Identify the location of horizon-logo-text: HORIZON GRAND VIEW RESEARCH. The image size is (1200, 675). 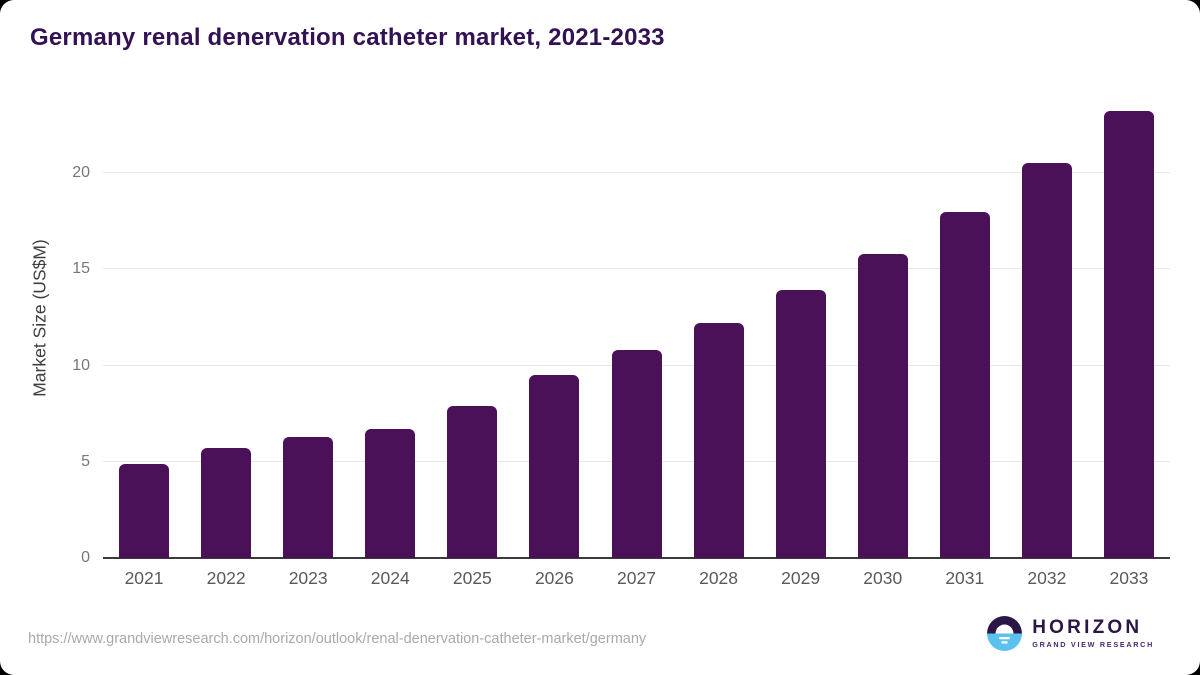
(1093, 633).